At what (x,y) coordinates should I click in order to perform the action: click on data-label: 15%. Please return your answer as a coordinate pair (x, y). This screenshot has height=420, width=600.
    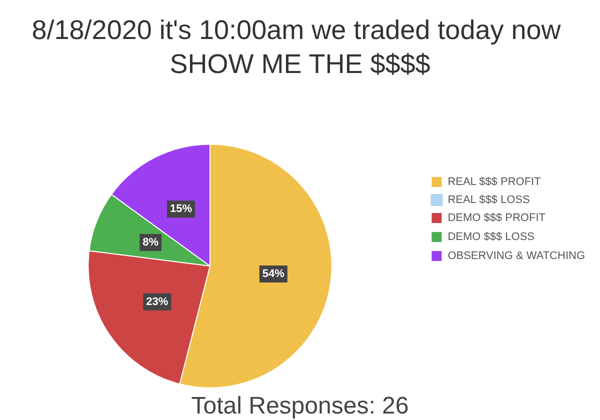
    Looking at the image, I should click on (181, 209).